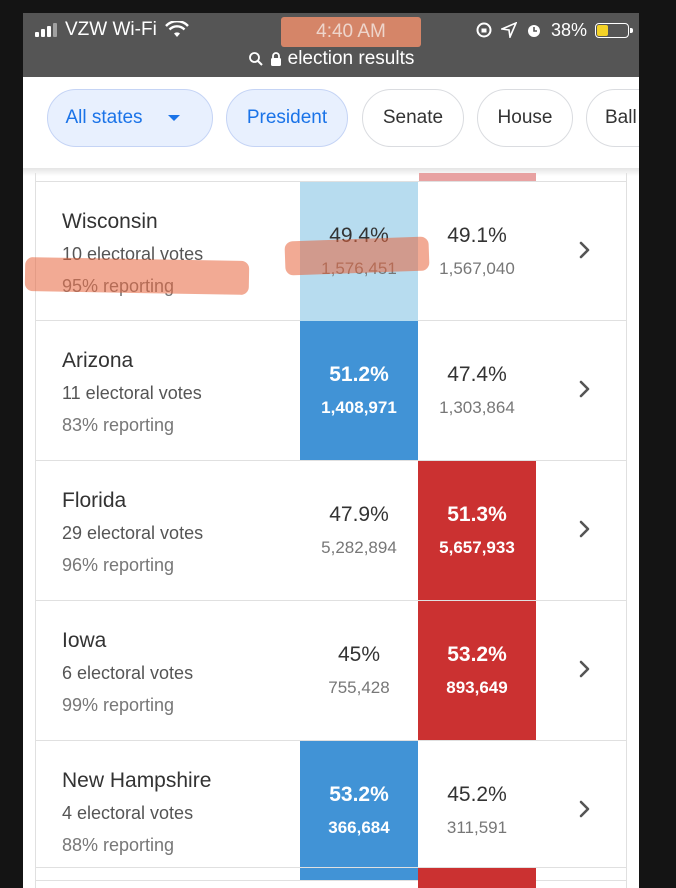 The height and width of the screenshot is (888, 676). What do you see at coordinates (137, 276) in the screenshot?
I see `highlight-mark-reporting` at bounding box center [137, 276].